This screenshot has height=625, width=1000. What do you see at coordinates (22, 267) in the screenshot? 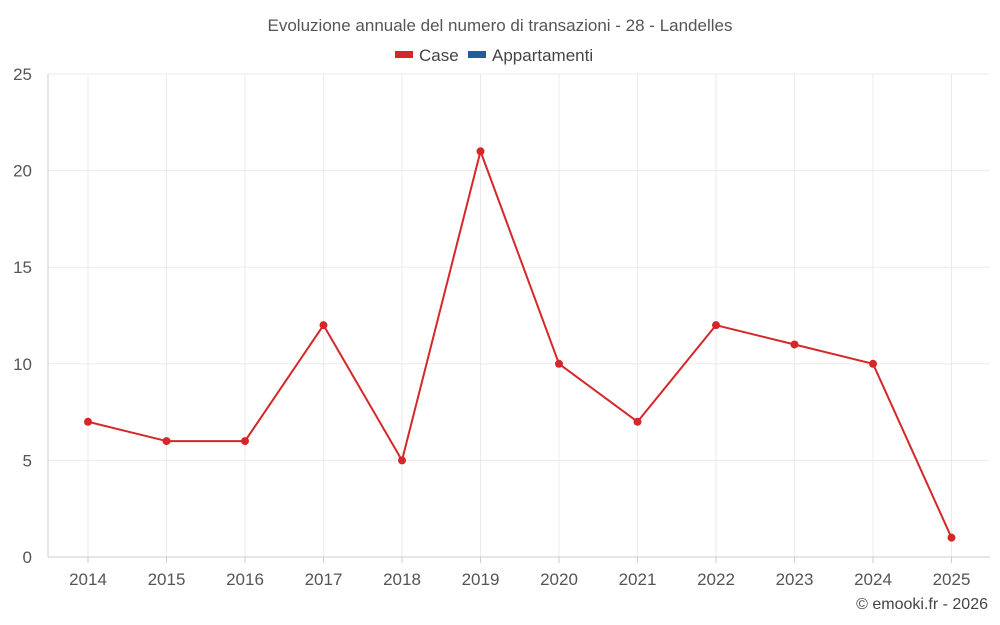
I see `y-tick-label: 15` at bounding box center [22, 267].